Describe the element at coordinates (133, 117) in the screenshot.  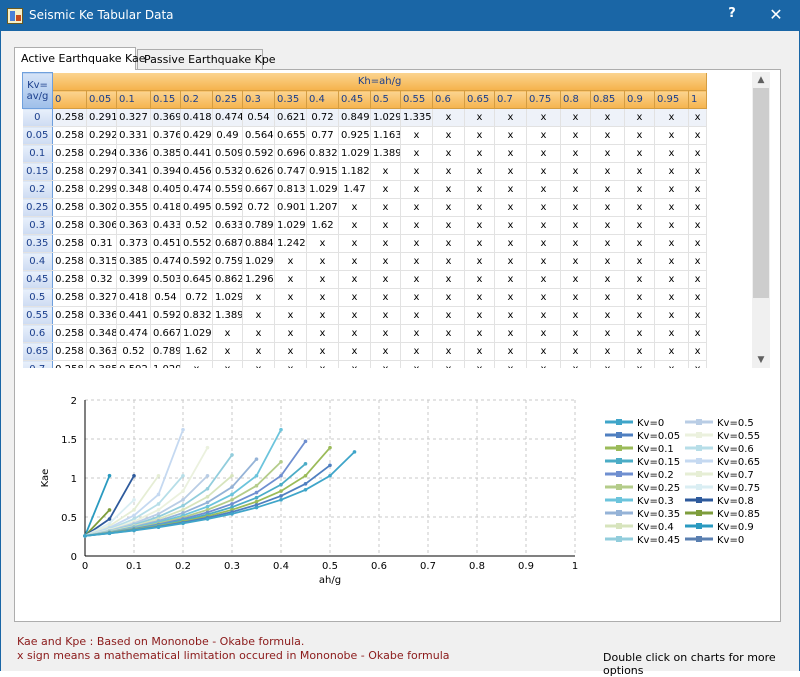
I see `table-cell: 0.327` at that location.